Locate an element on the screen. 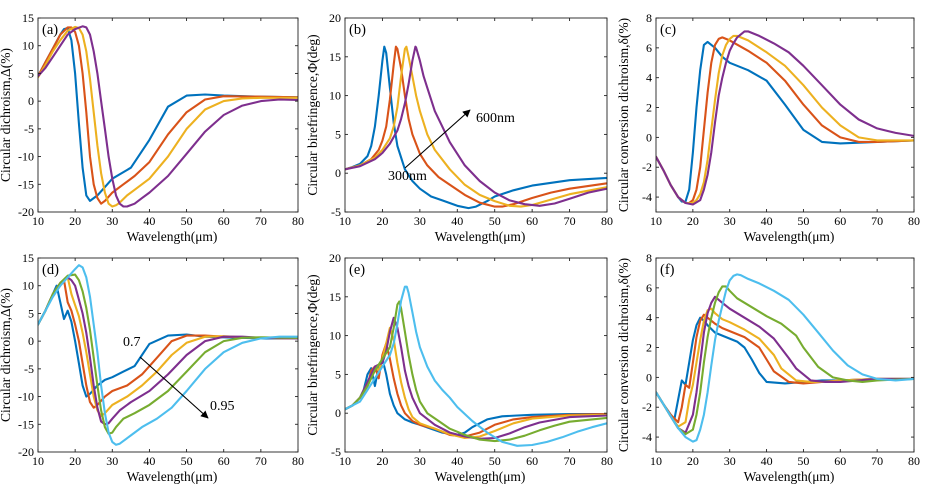  series-line-500nm is located at coordinates (168, 116).